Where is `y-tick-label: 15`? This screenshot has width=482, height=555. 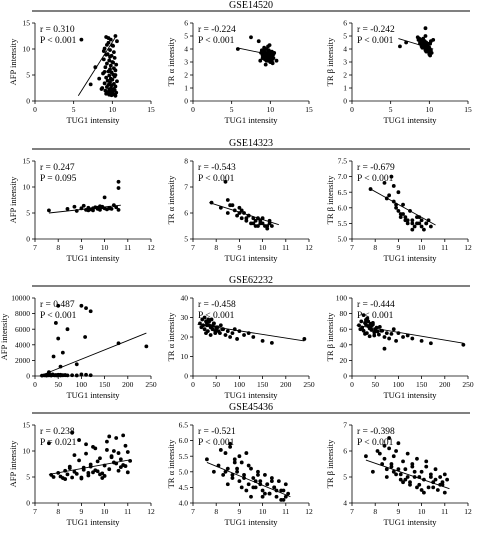 y-tick-label: 15 is located at coordinates (27, 161).